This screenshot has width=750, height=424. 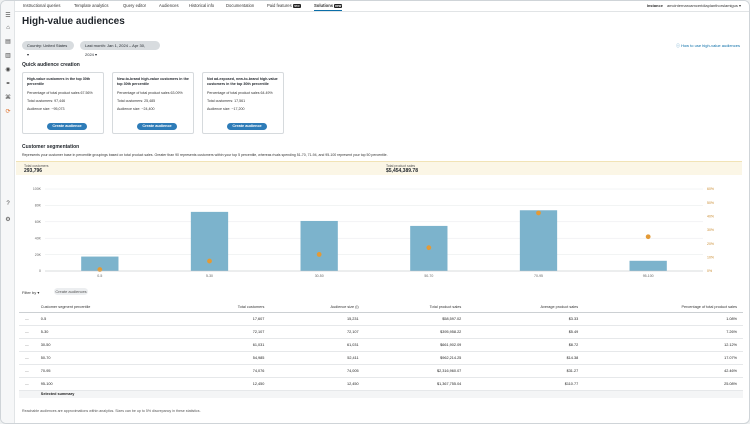 I want to click on total-sales-label: Total product sales, so click(x=401, y=166).